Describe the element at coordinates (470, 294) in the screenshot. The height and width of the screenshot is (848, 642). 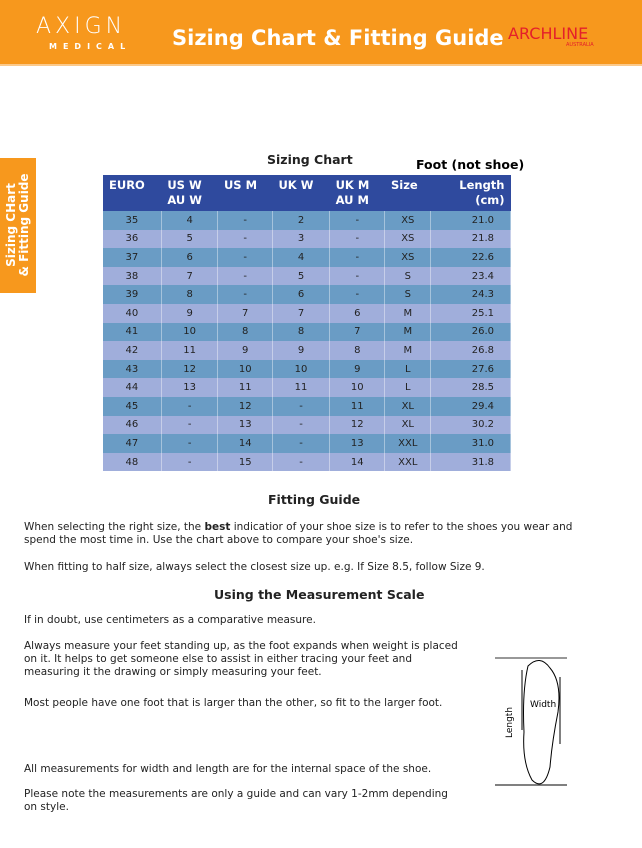
I see `table-cell: 24.3` at that location.